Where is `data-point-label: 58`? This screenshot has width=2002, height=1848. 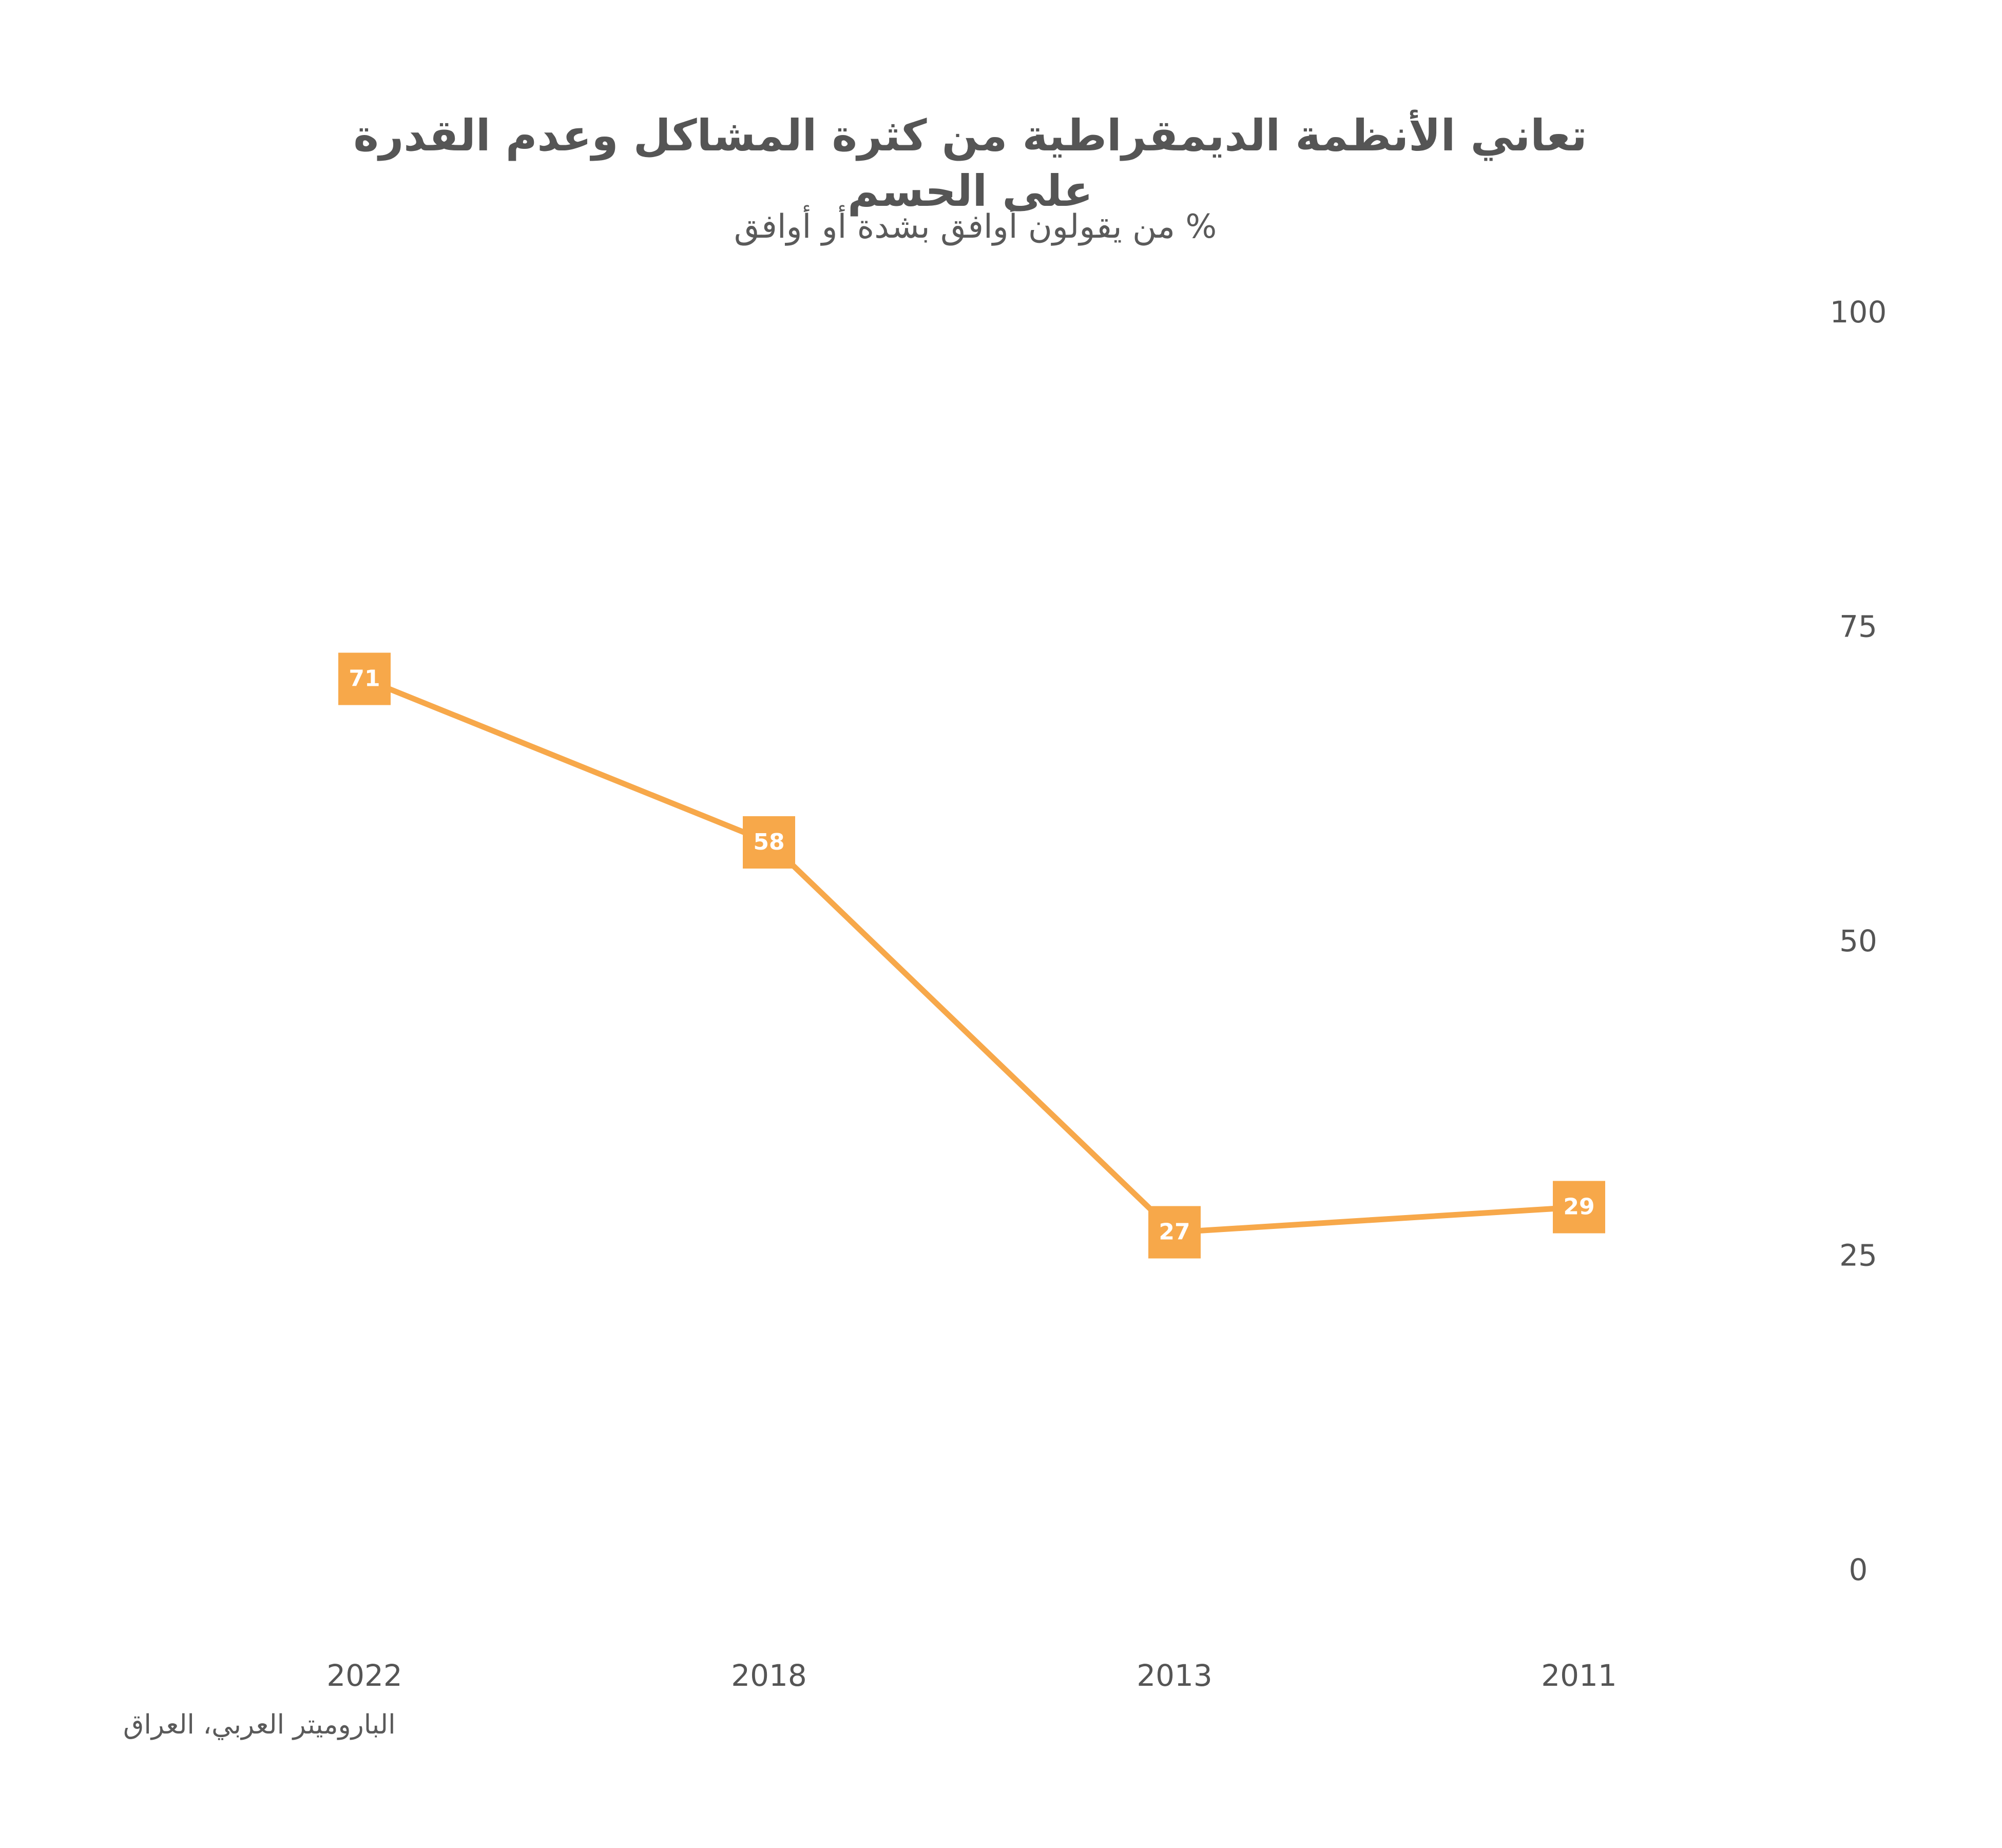 data-point-label: 58 is located at coordinates (768, 842).